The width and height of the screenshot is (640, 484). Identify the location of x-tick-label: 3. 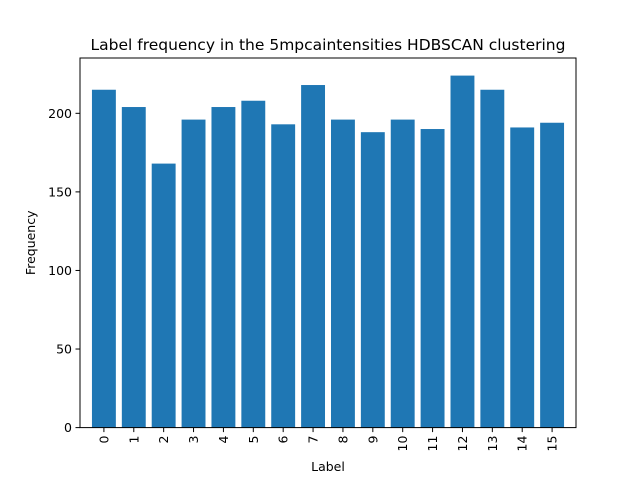
(193, 440).